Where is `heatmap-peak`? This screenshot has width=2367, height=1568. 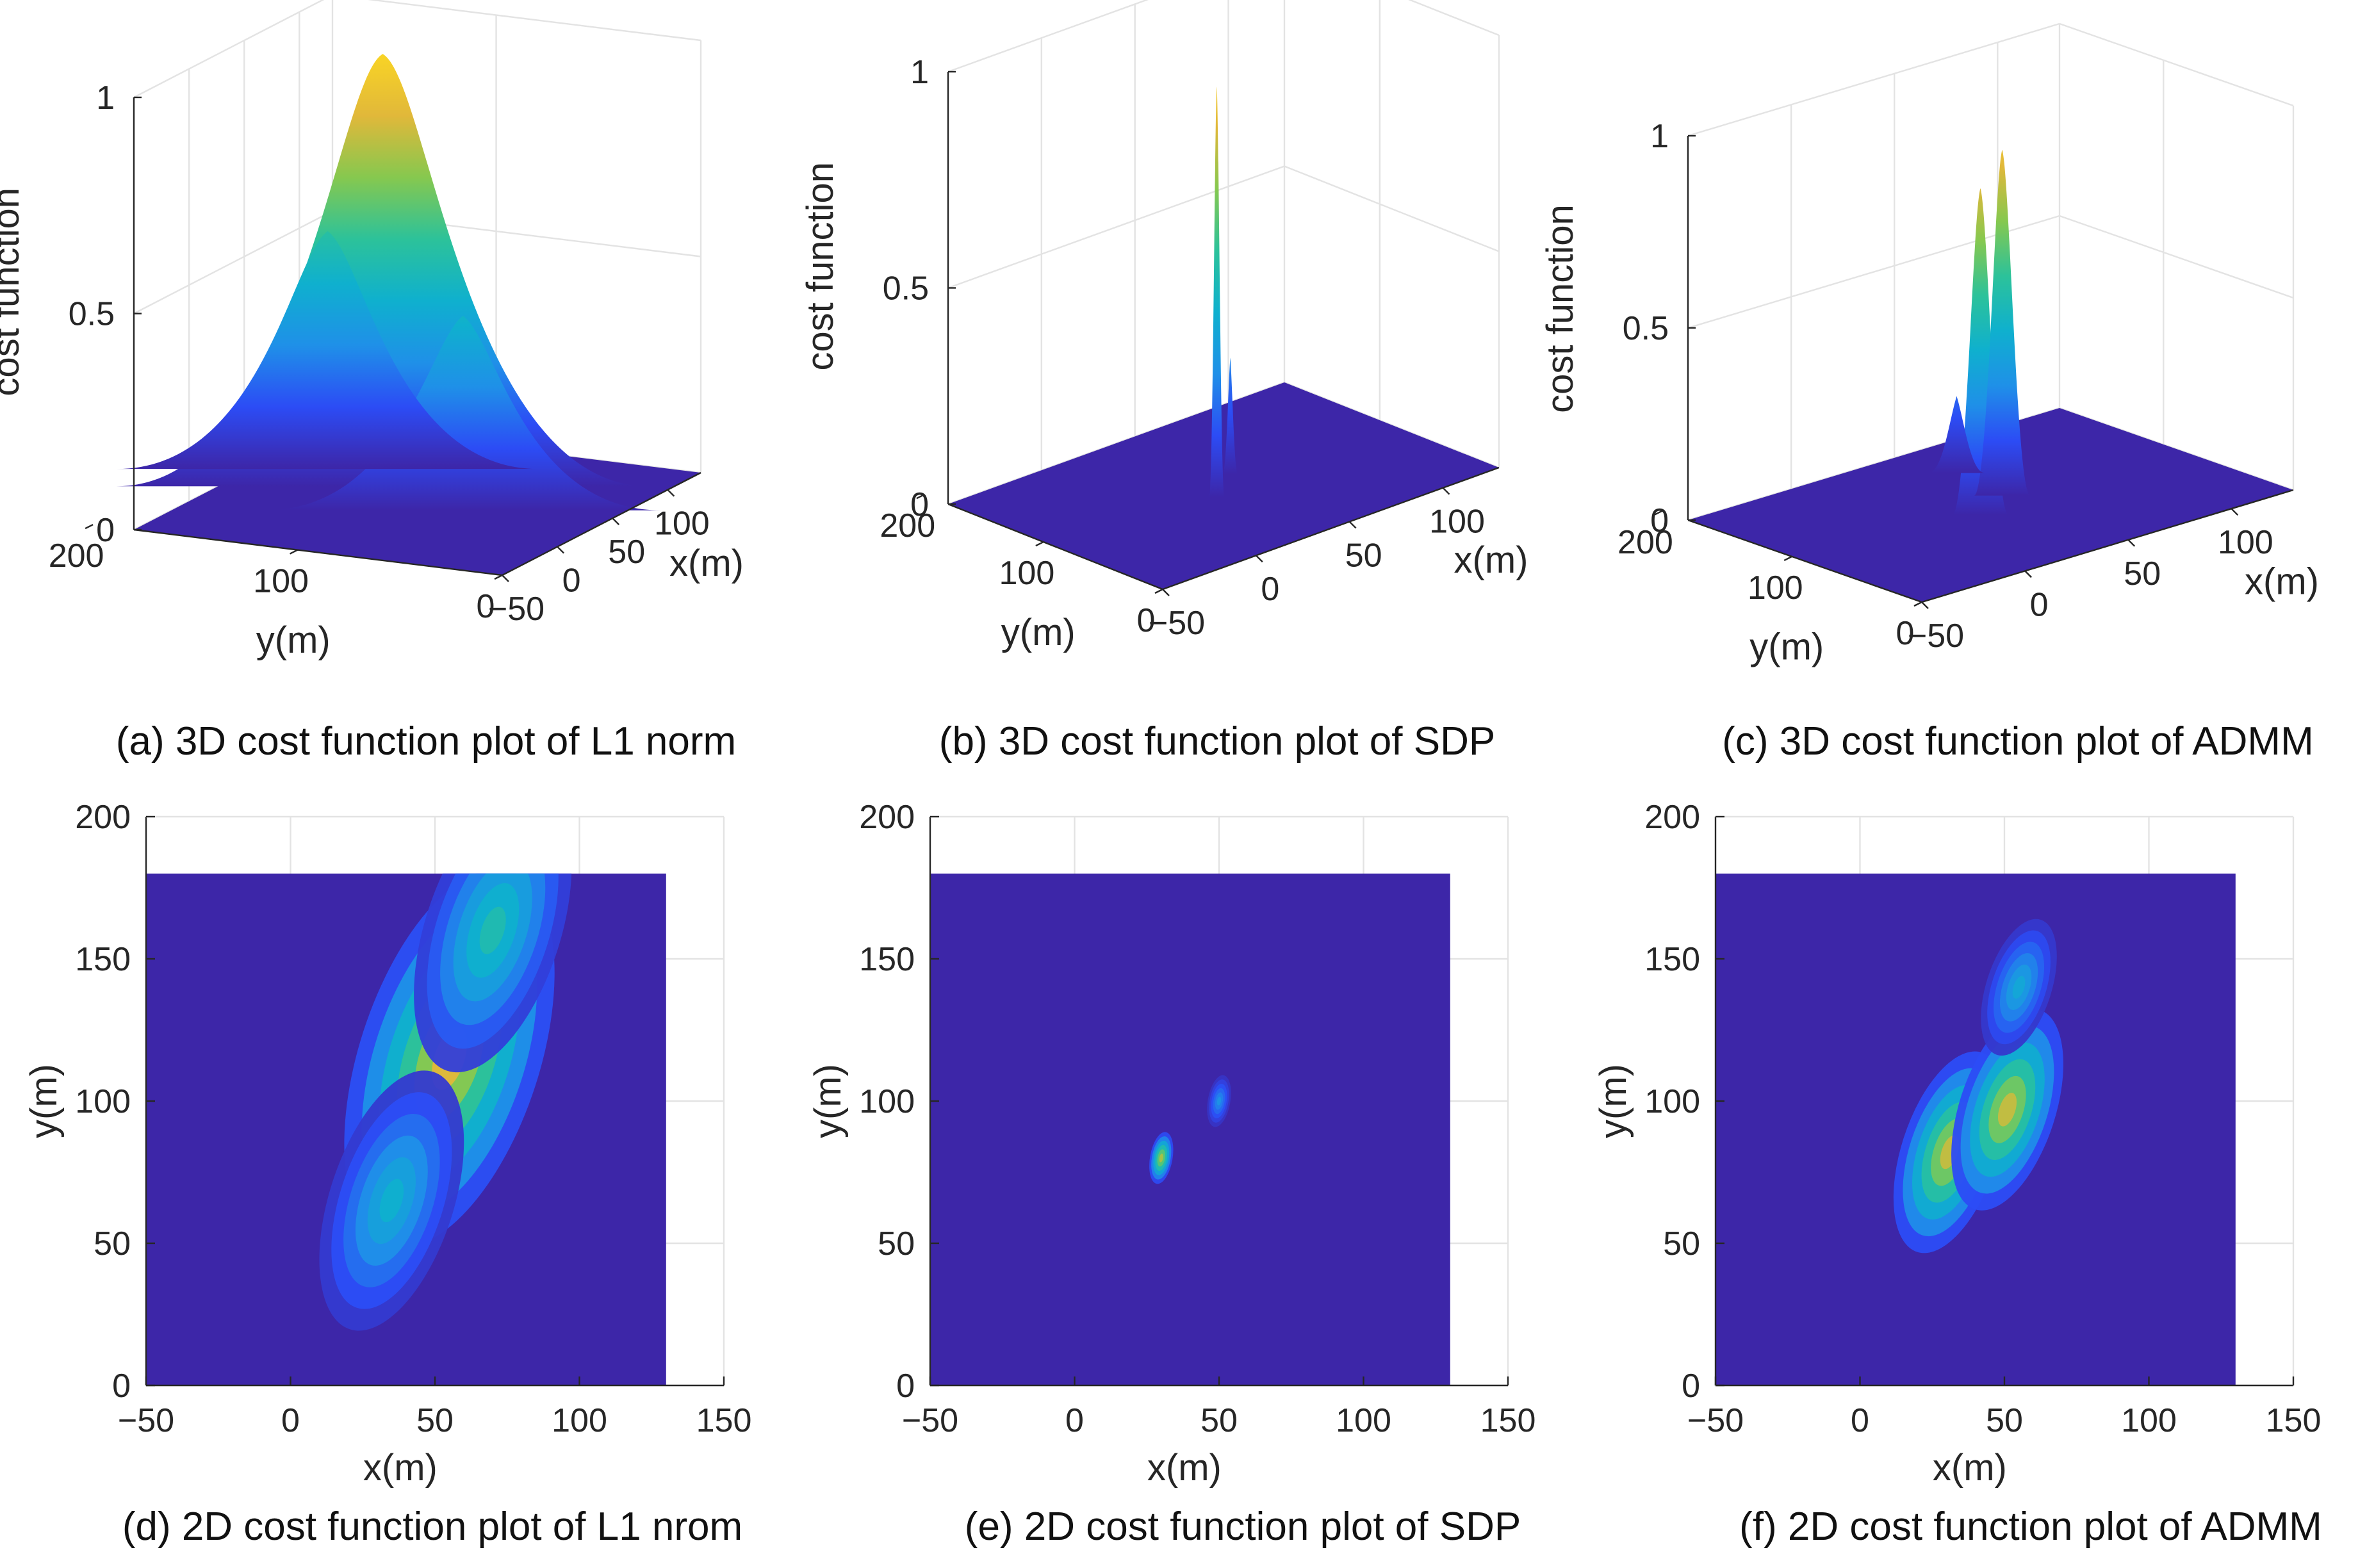 heatmap-peak is located at coordinates (2007, 1109).